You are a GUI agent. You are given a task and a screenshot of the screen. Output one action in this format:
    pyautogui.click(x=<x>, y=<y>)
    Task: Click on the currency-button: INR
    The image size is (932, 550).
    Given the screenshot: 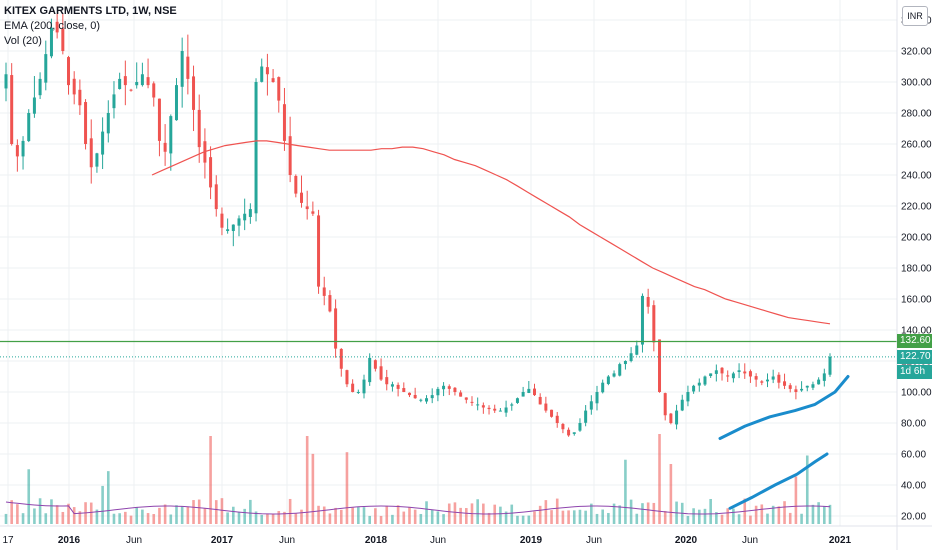 What is the action you would take?
    pyautogui.click(x=915, y=16)
    